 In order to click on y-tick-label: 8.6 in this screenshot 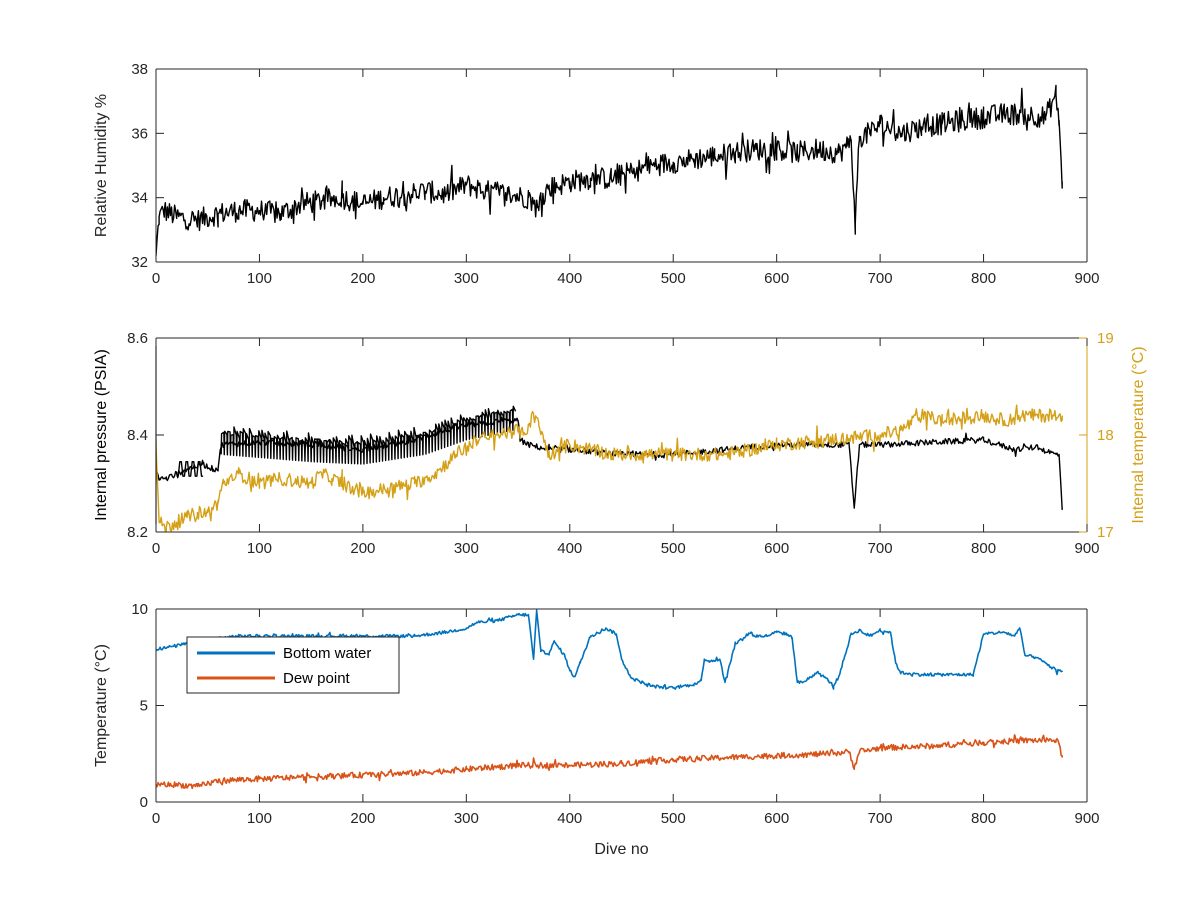, I will do `click(137, 338)`.